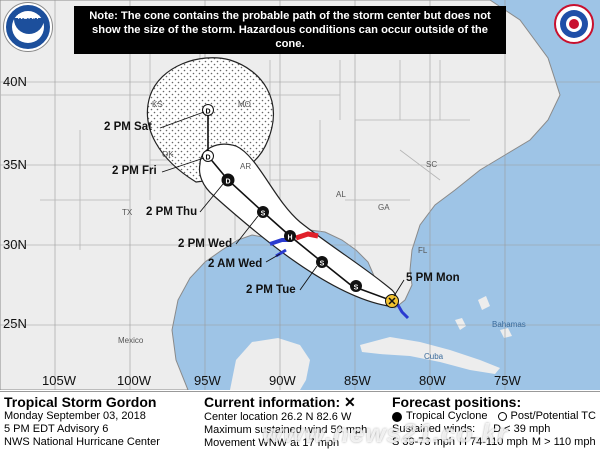 The image size is (600, 458). I want to click on track-point-p2: S, so click(322, 262).